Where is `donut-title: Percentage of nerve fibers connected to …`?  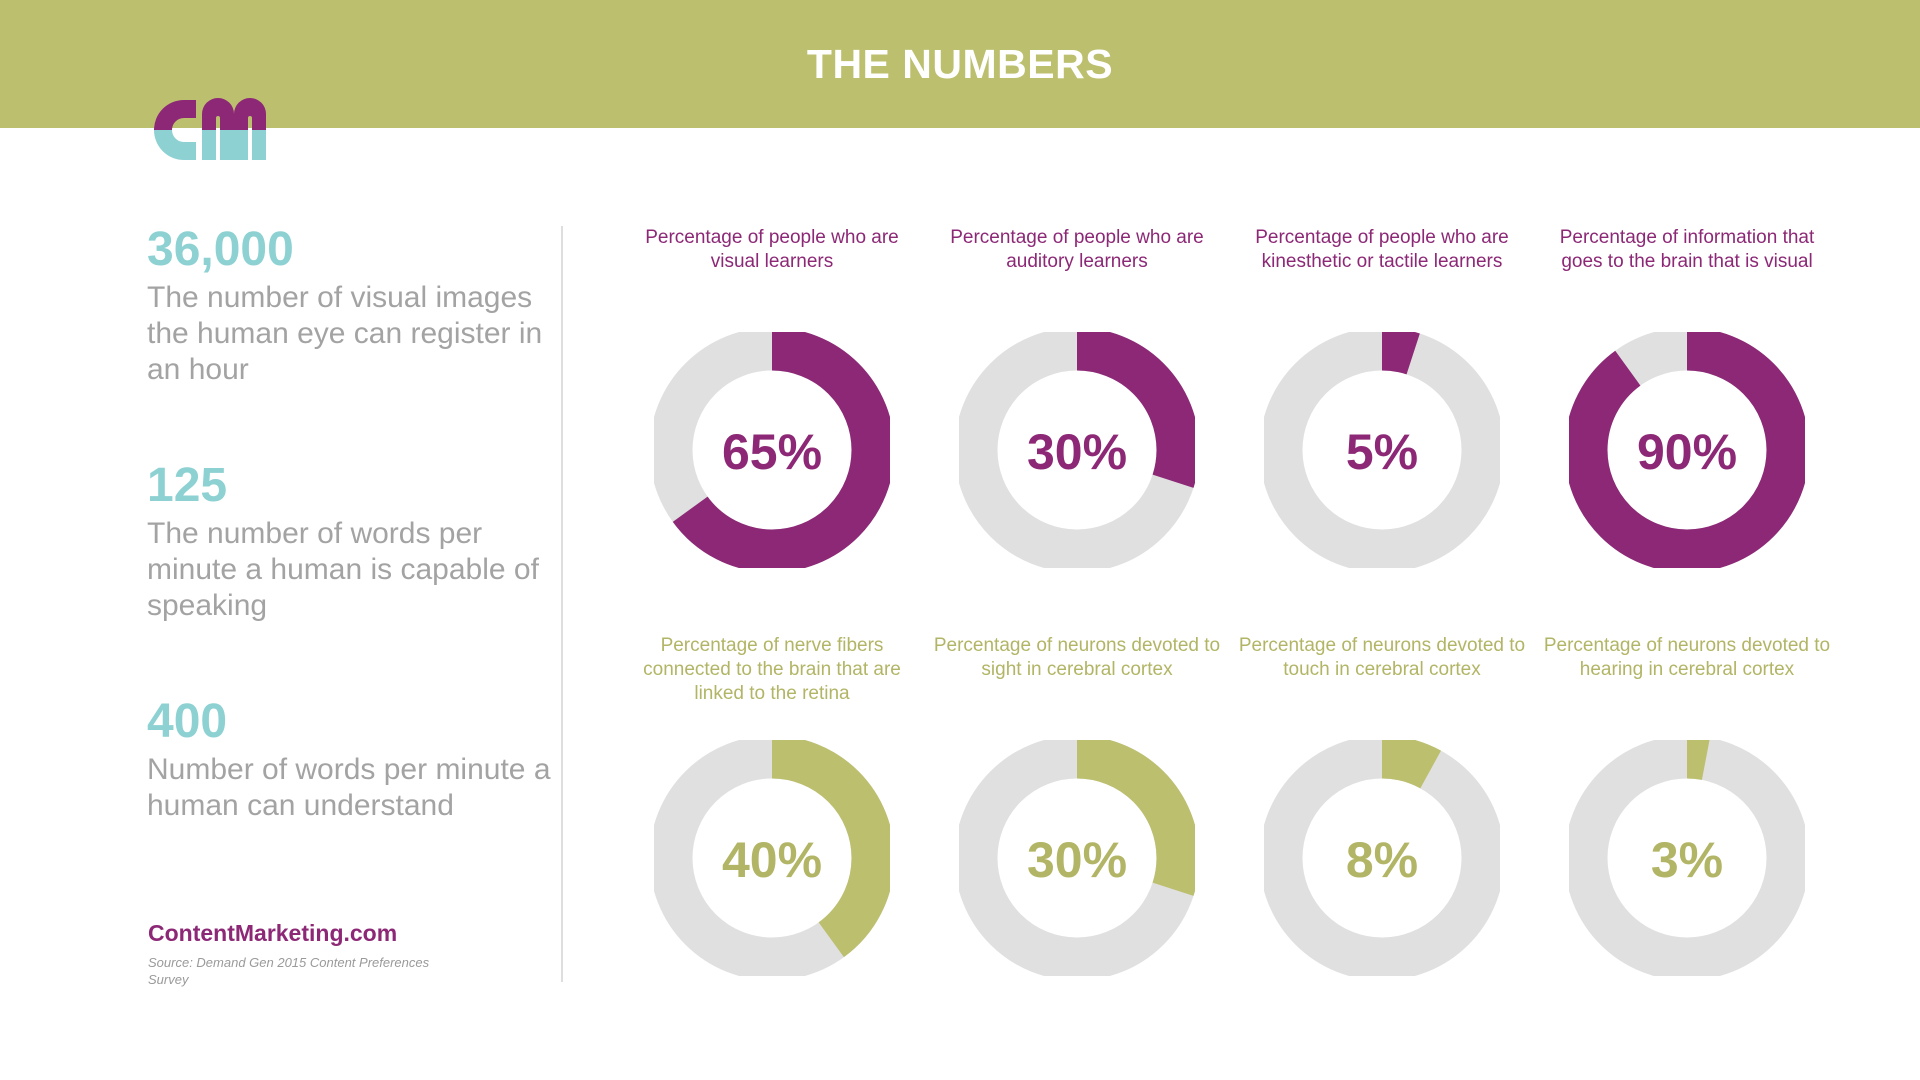
donut-title: Percentage of nerve fibers connected to … is located at coordinates (772, 669).